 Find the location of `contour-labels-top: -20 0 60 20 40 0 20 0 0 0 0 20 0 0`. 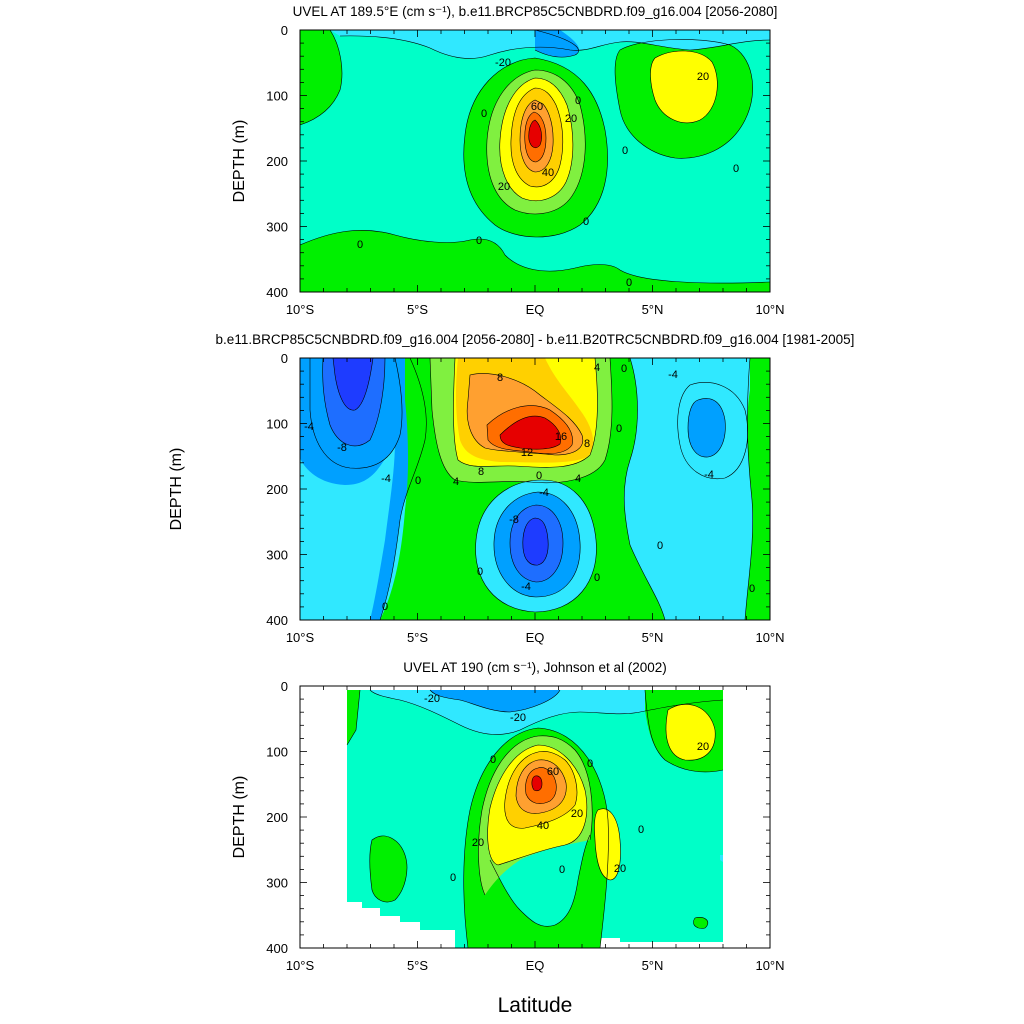

contour-labels-top: -20 0 60 20 40 0 20 0 0 0 0 20 0 0 is located at coordinates (548, 173).